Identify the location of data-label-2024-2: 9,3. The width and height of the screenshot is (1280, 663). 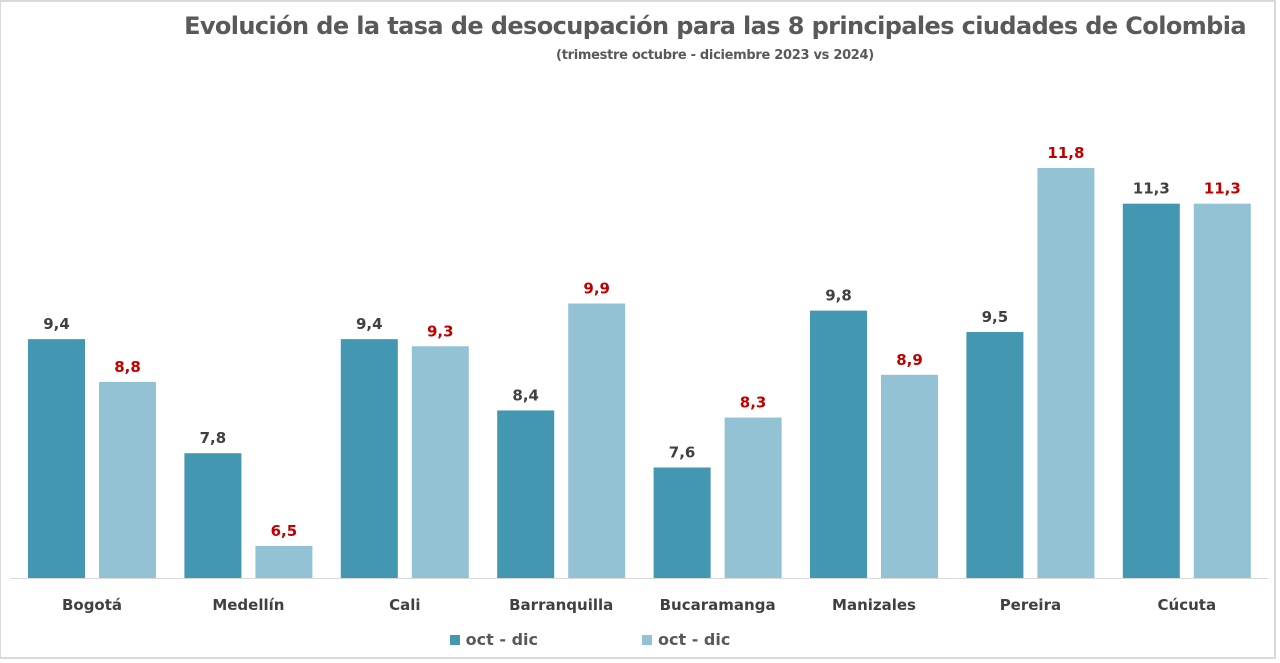
(440, 331).